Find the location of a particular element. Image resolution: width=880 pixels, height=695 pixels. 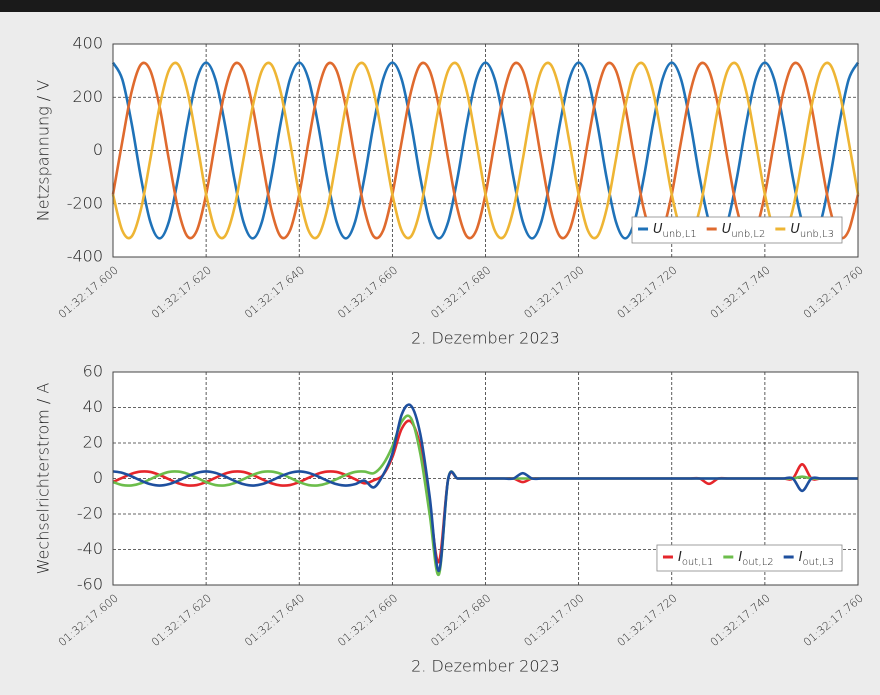

y-tick-label: -400 is located at coordinates (85, 256).